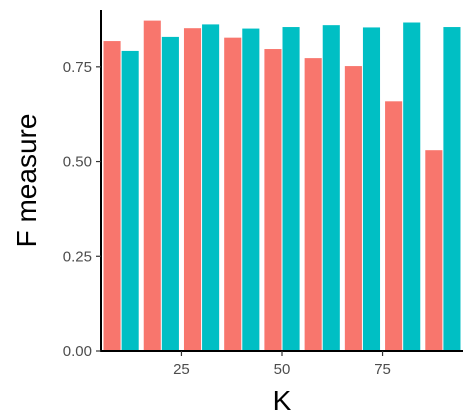 The height and width of the screenshot is (418, 469). What do you see at coordinates (331, 188) in the screenshot?
I see `bar-series2-x60` at bounding box center [331, 188].